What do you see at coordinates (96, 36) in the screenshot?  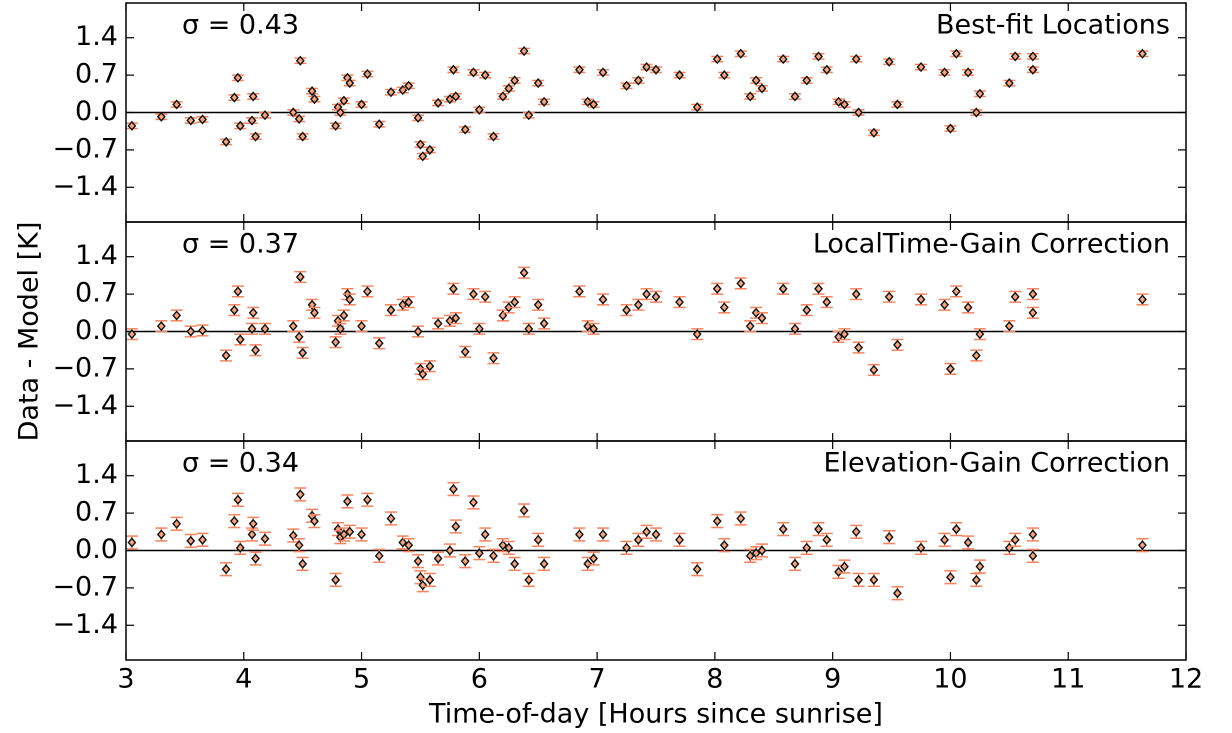 I see `y-tick-label: 1.4` at bounding box center [96, 36].